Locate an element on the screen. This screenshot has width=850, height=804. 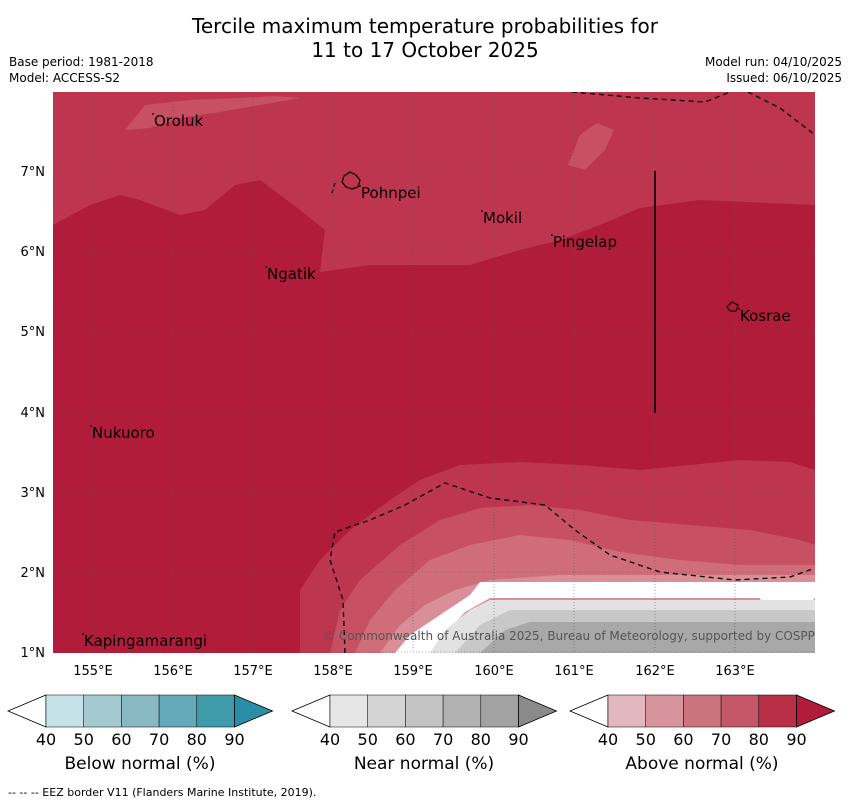
model-run: Model run: 04/10/2025 is located at coordinates (773, 62).